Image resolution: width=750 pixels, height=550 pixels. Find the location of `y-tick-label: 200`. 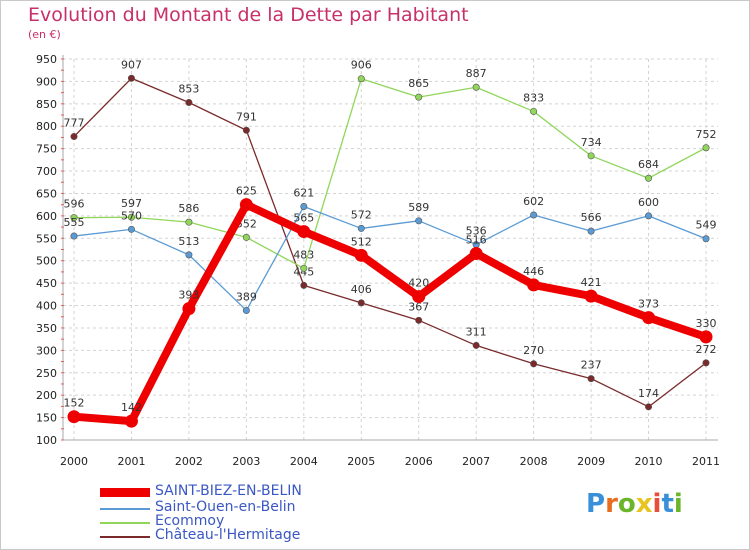

y-tick-label: 200 is located at coordinates (46, 395).